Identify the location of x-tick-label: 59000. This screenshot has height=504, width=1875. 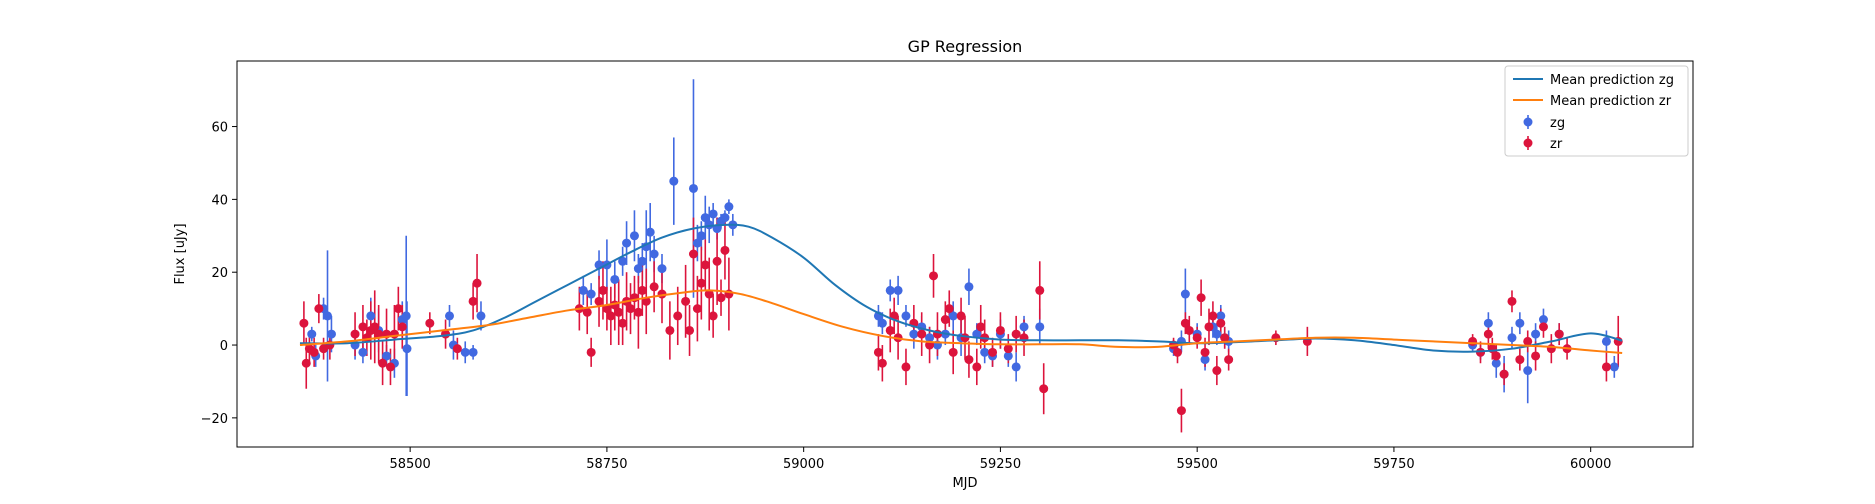
(803, 464).